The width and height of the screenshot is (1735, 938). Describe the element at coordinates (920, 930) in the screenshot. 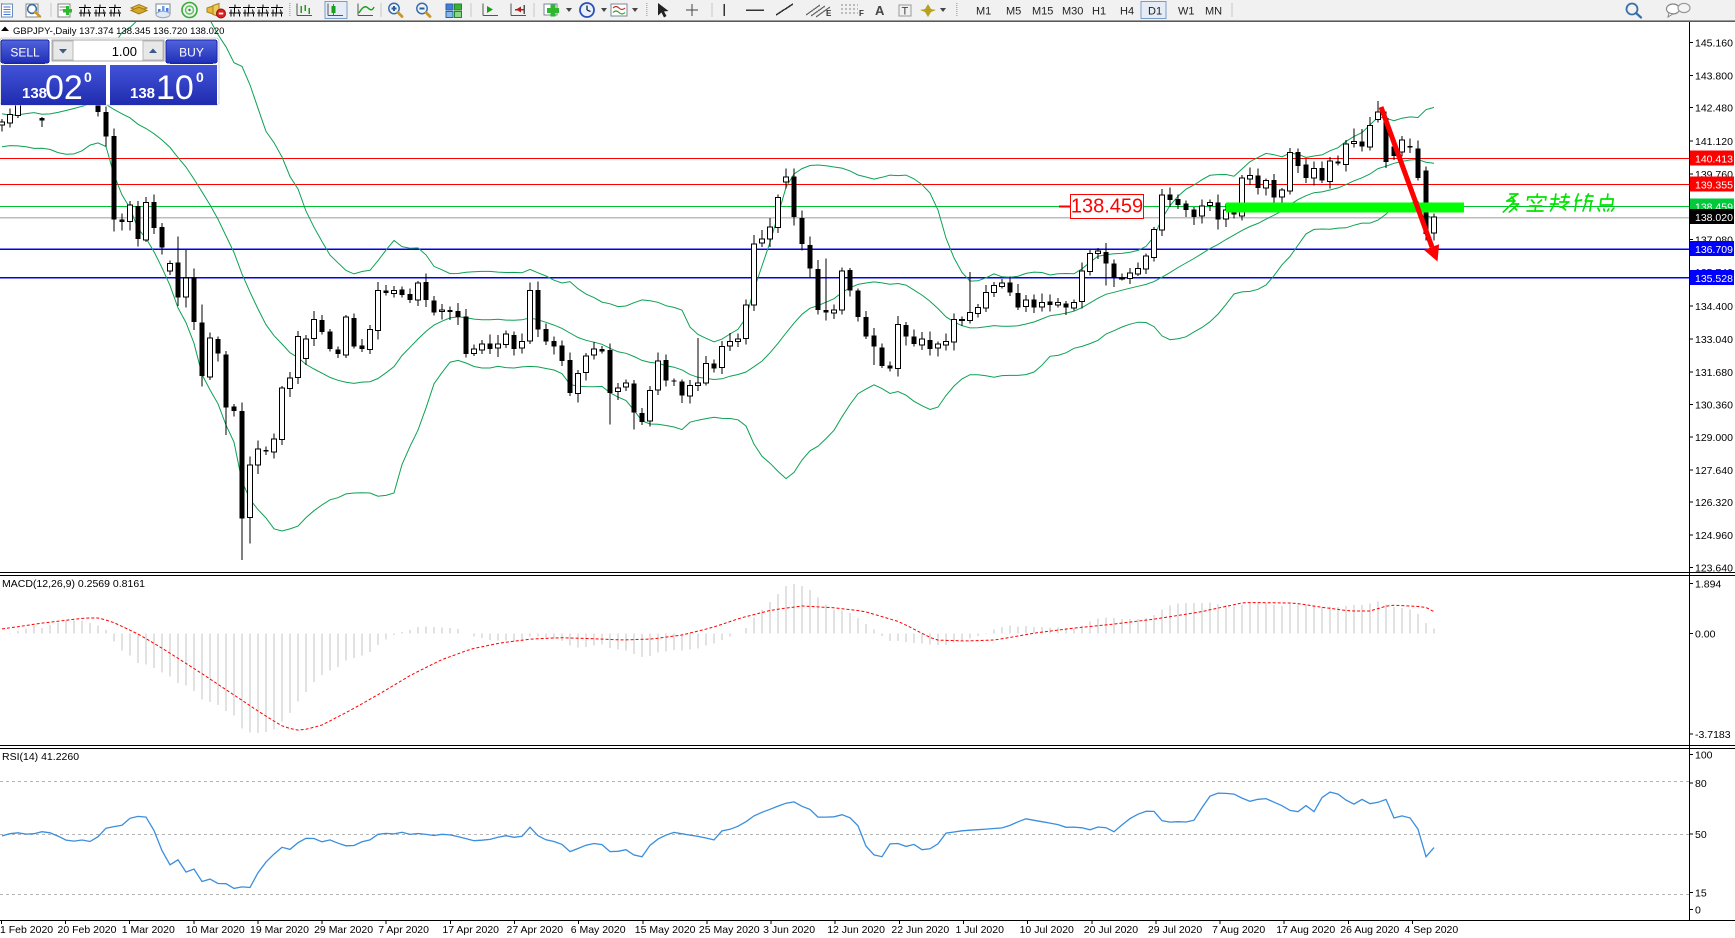

I see `svg-text: 22 Jun 2020` at that location.